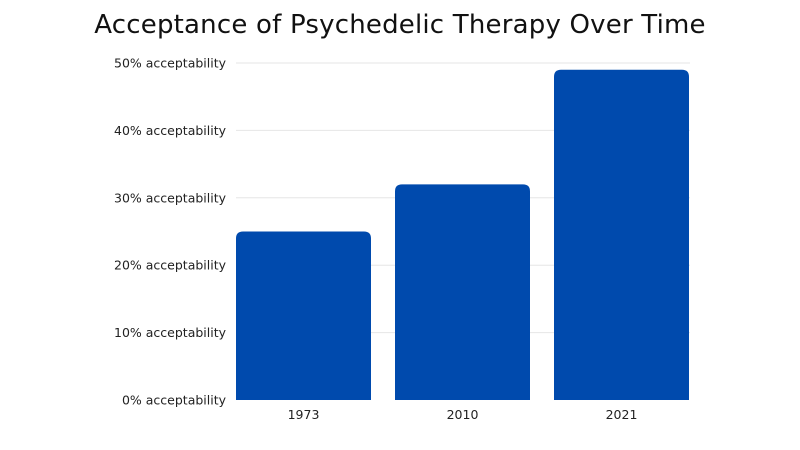 The image size is (800, 450). I want to click on y-tick-label: 0% acceptability, so click(174, 400).